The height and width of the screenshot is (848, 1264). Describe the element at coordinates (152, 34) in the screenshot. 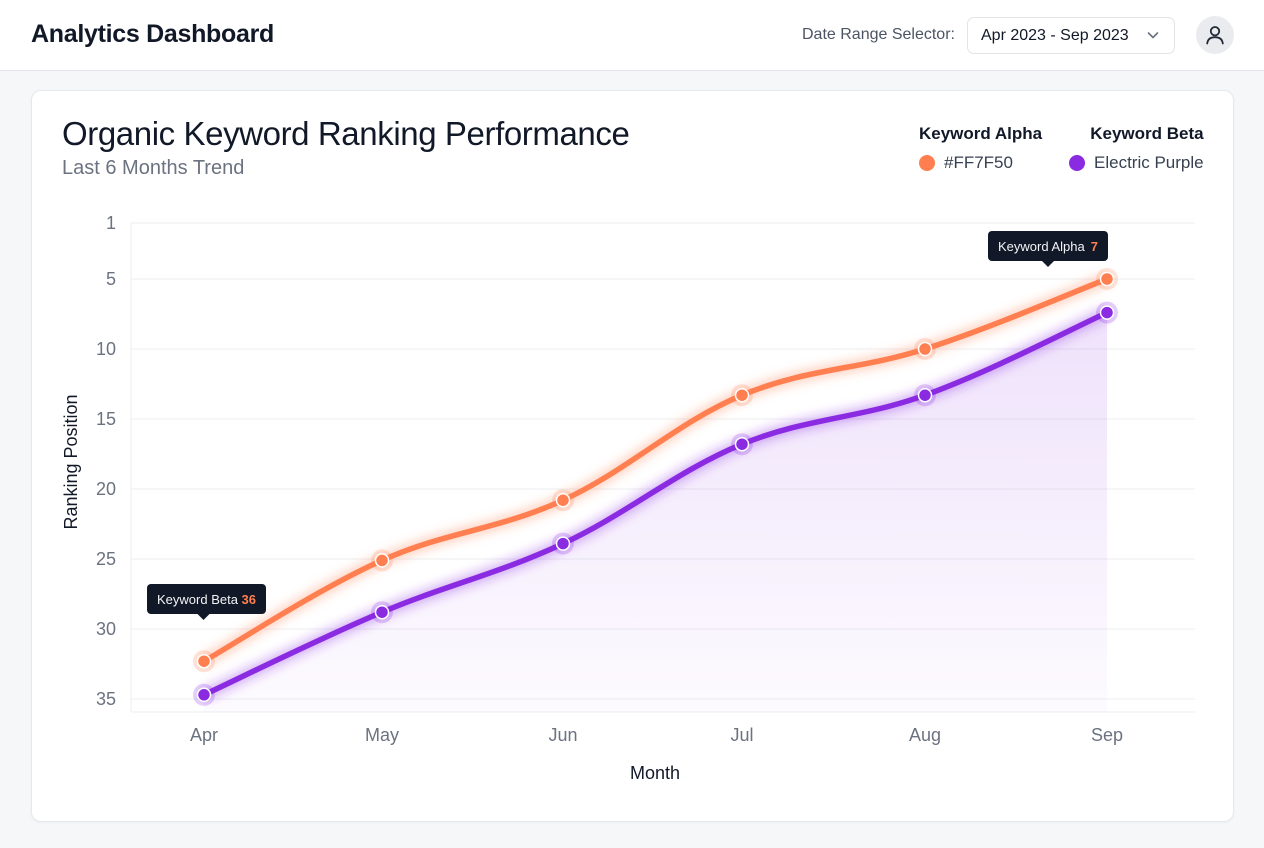

I see `app-title: Analytics Dashboard` at that location.